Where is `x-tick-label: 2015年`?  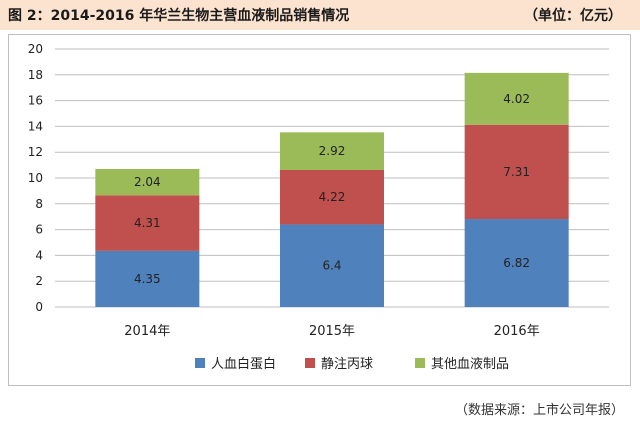
x-tick-label: 2015年 is located at coordinates (332, 331).